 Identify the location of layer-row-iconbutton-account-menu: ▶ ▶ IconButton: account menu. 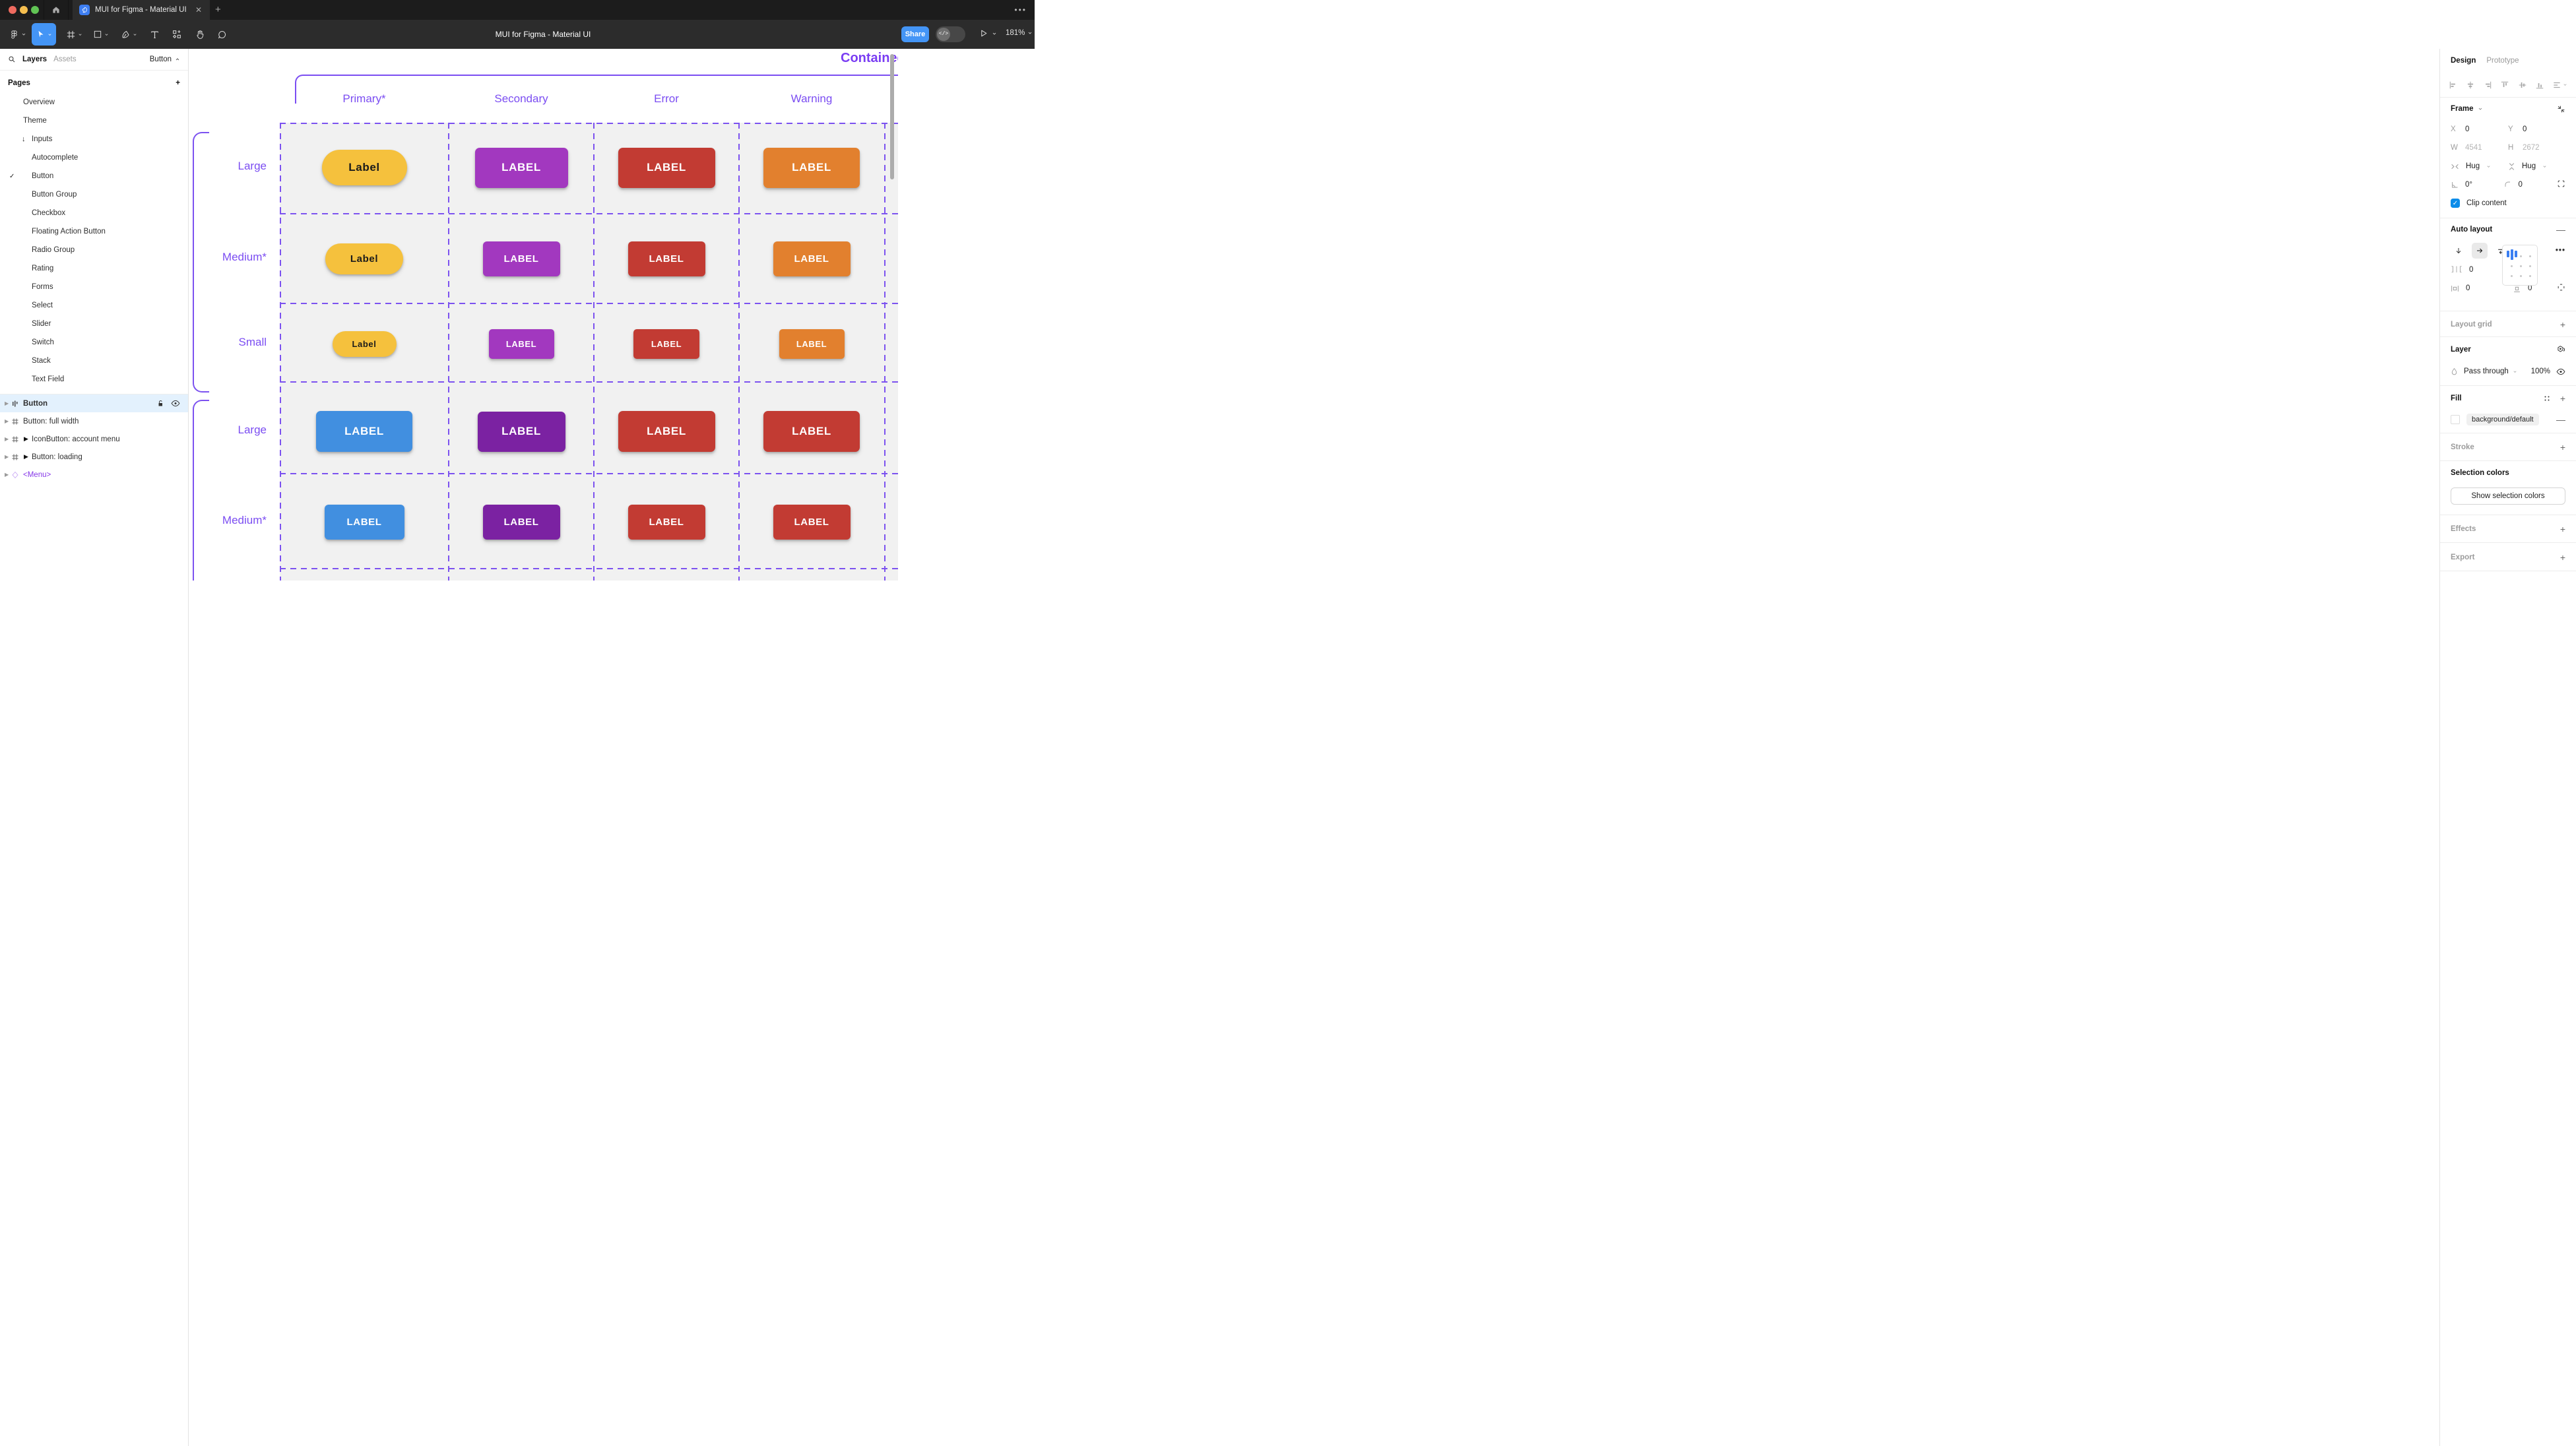
(94, 439).